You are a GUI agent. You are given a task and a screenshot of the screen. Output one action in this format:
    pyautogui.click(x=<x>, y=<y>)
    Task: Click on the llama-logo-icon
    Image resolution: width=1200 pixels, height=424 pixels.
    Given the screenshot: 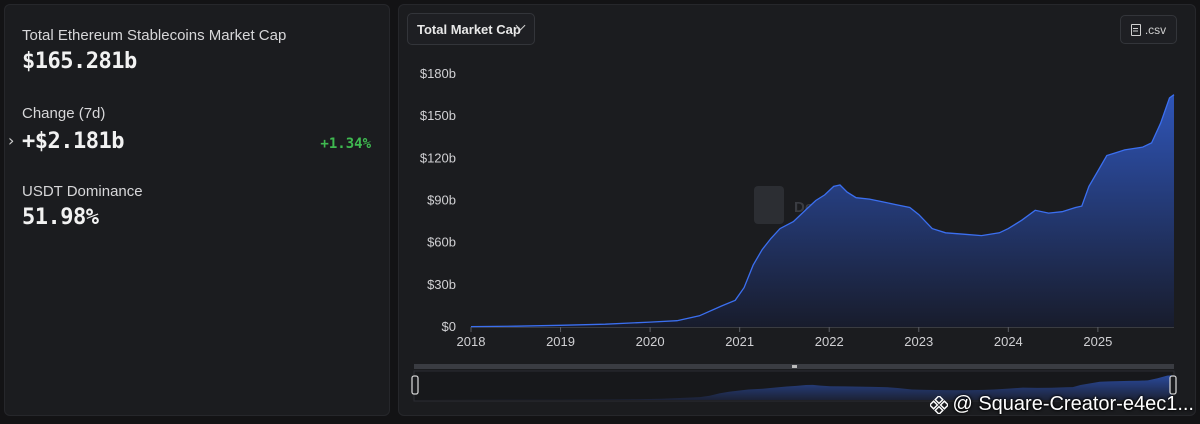 What is the action you would take?
    pyautogui.click(x=769, y=205)
    